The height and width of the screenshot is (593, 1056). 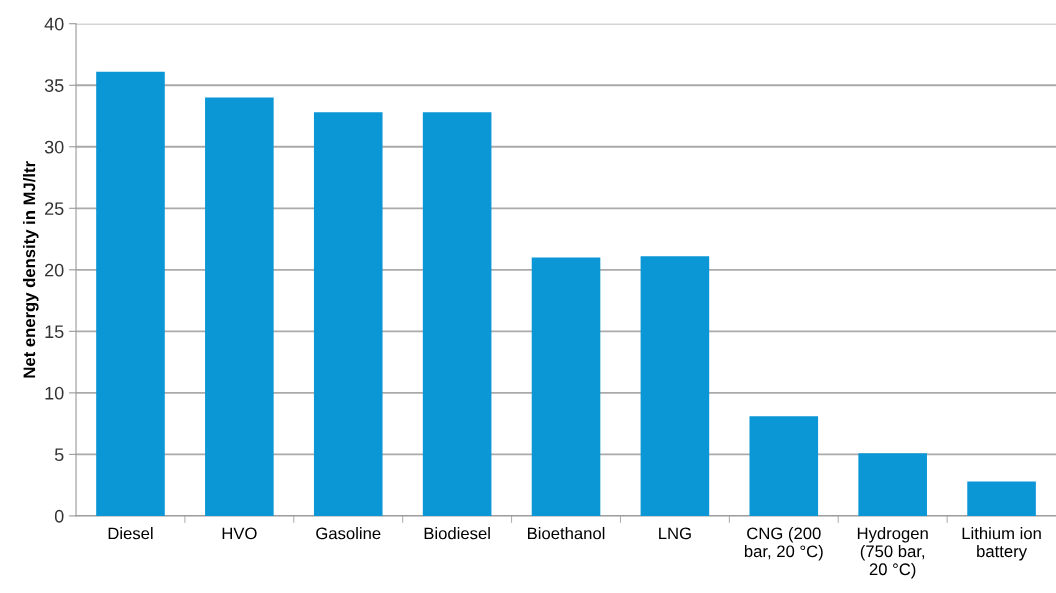 I want to click on x-tick-label: Diesel, so click(x=130, y=533).